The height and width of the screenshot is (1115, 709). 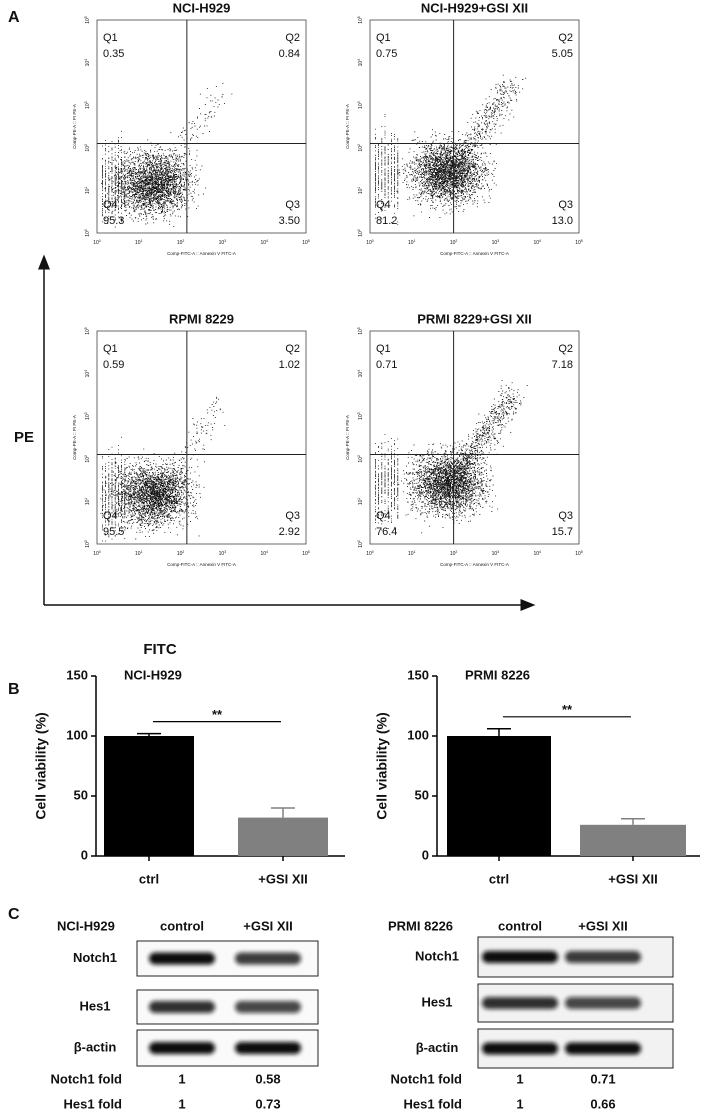 What do you see at coordinates (267, 1103) in the screenshot?
I see `fold-value: 0.73` at bounding box center [267, 1103].